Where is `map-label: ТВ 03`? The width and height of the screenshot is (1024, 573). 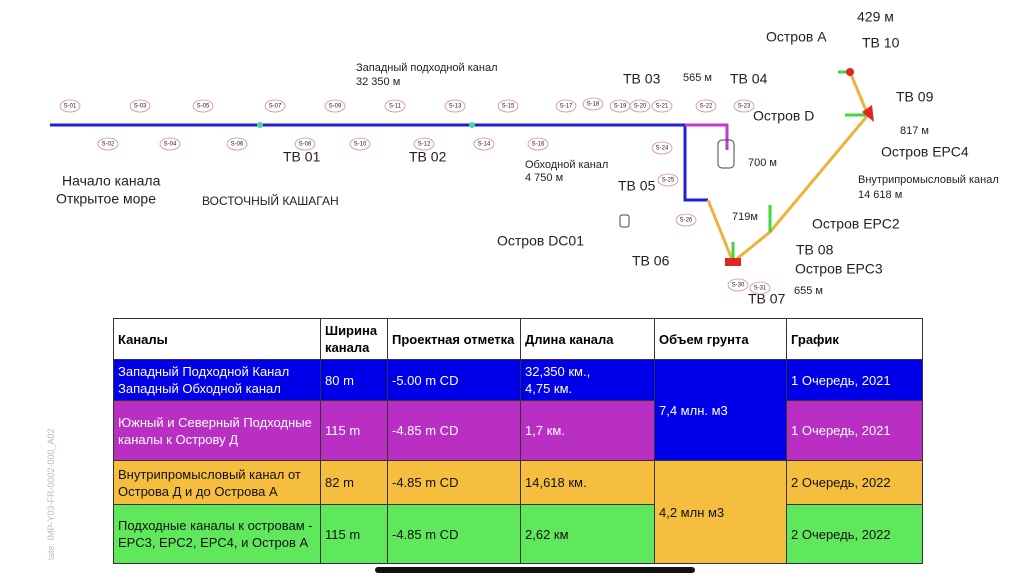
map-label: ТВ 03 is located at coordinates (642, 79).